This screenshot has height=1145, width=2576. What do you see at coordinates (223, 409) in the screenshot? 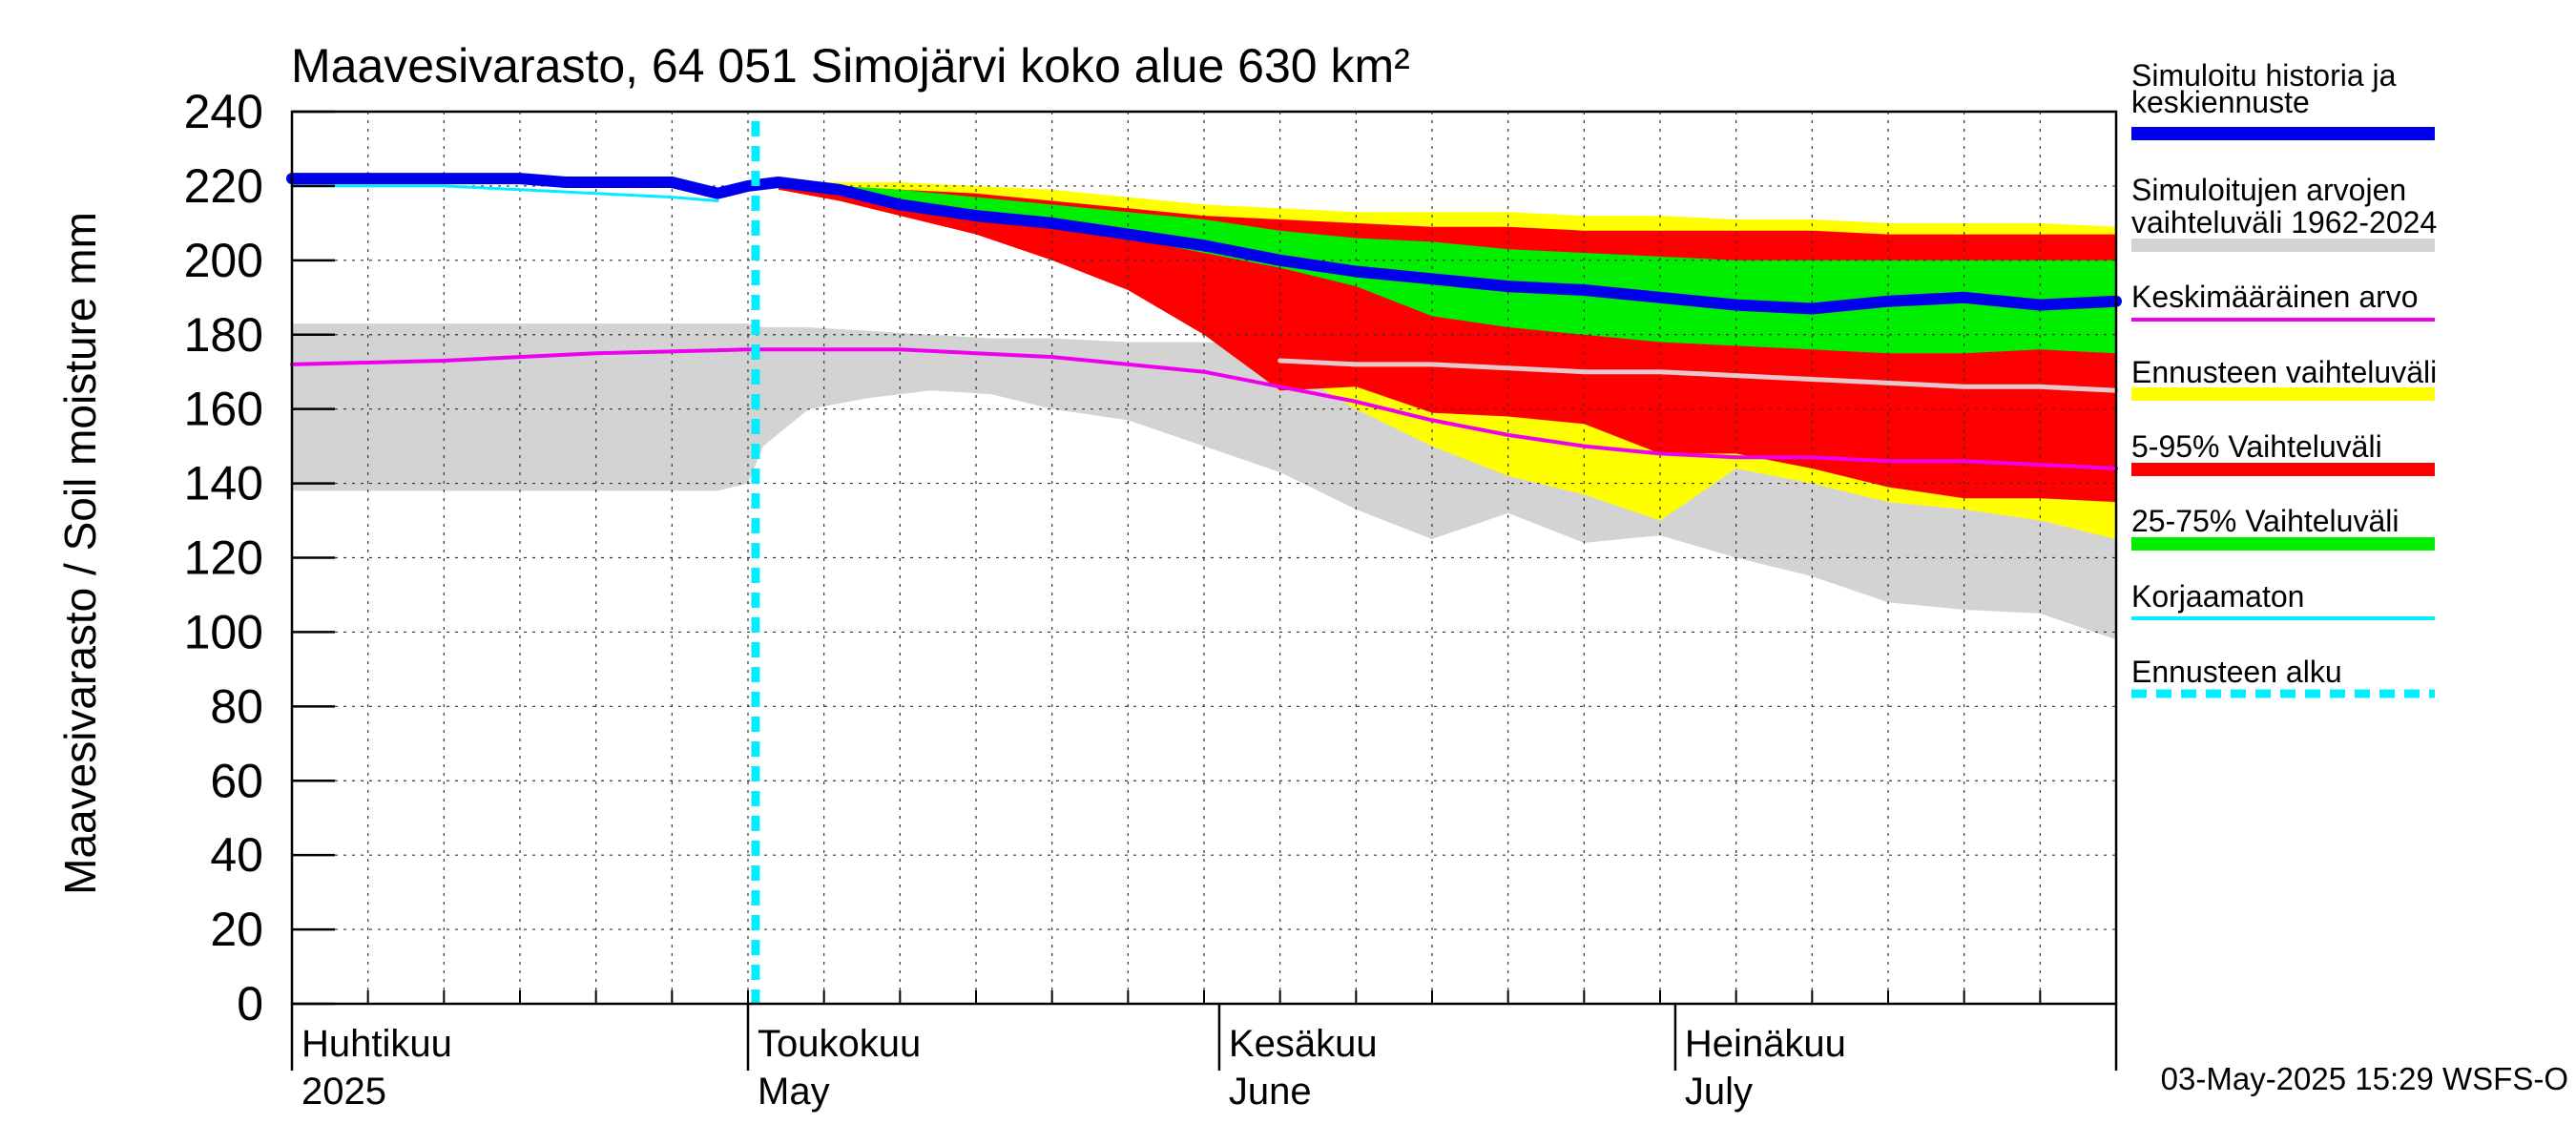
I see `y-tick-label: 160` at bounding box center [223, 409].